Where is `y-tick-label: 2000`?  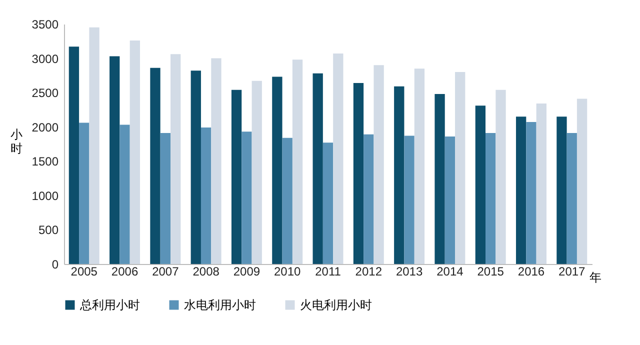
y-tick-label: 2000 is located at coordinates (45, 127).